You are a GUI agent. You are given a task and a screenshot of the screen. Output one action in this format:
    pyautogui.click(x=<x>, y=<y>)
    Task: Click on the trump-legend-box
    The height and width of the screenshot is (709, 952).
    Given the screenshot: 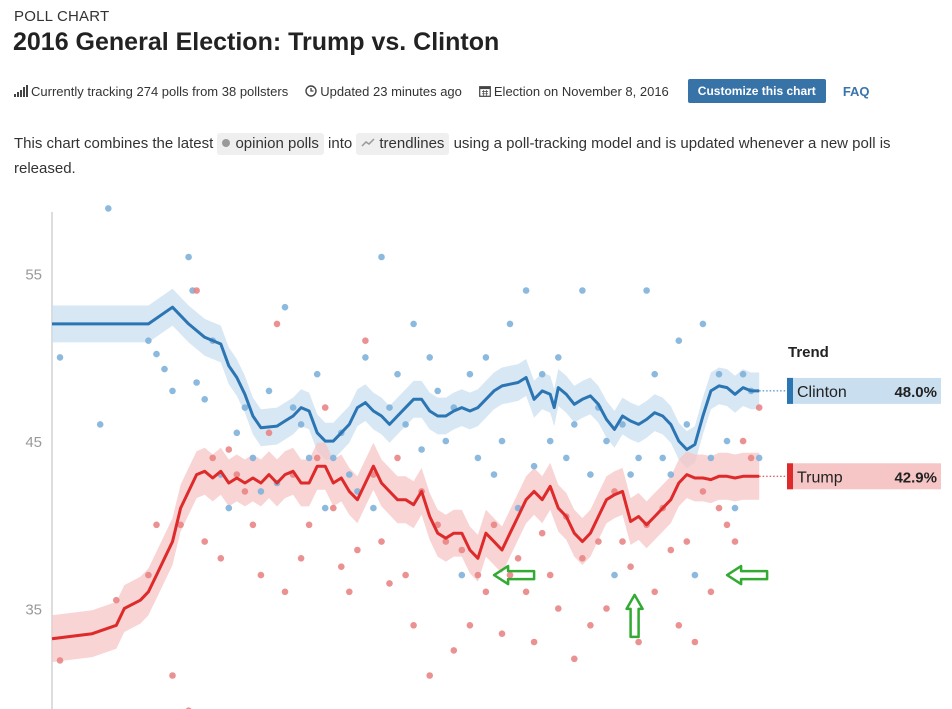 What is the action you would take?
    pyautogui.click(x=864, y=476)
    